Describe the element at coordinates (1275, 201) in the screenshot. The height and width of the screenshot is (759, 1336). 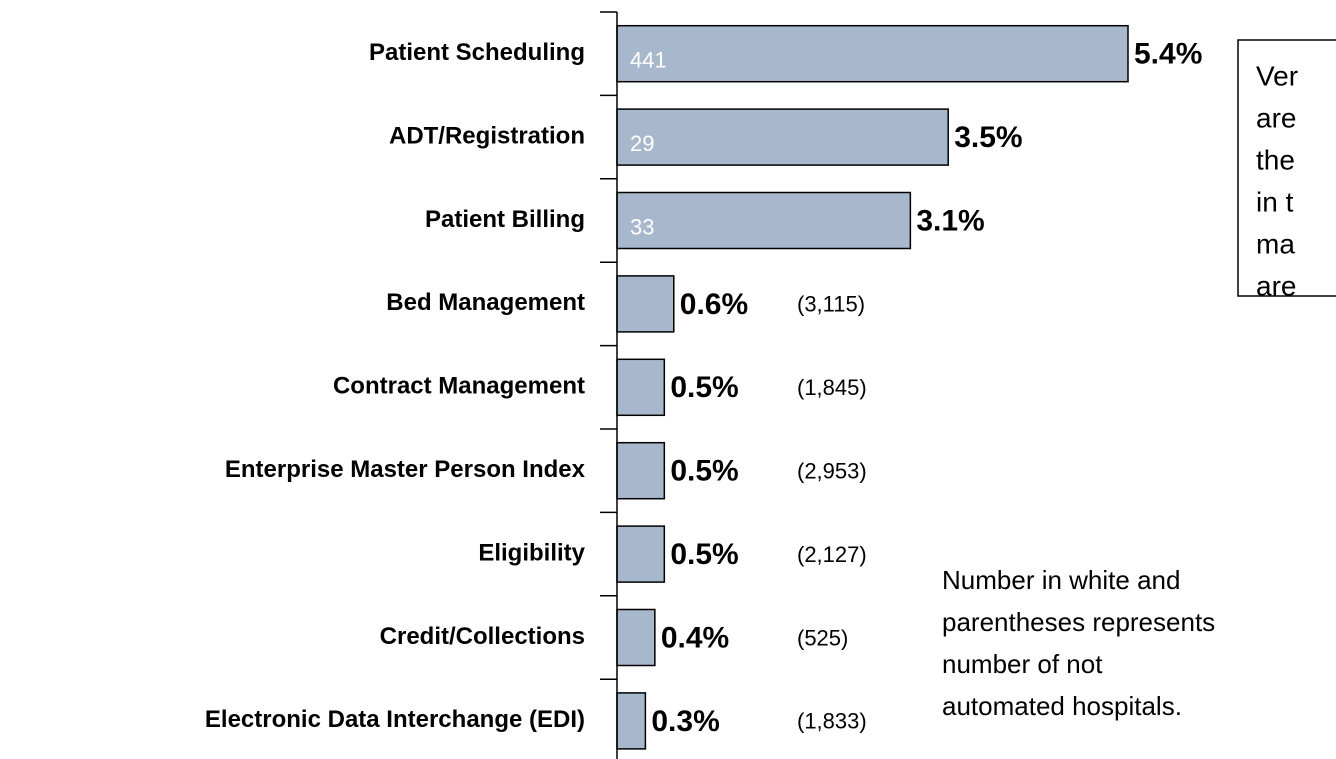
I see `box-text: in t` at that location.